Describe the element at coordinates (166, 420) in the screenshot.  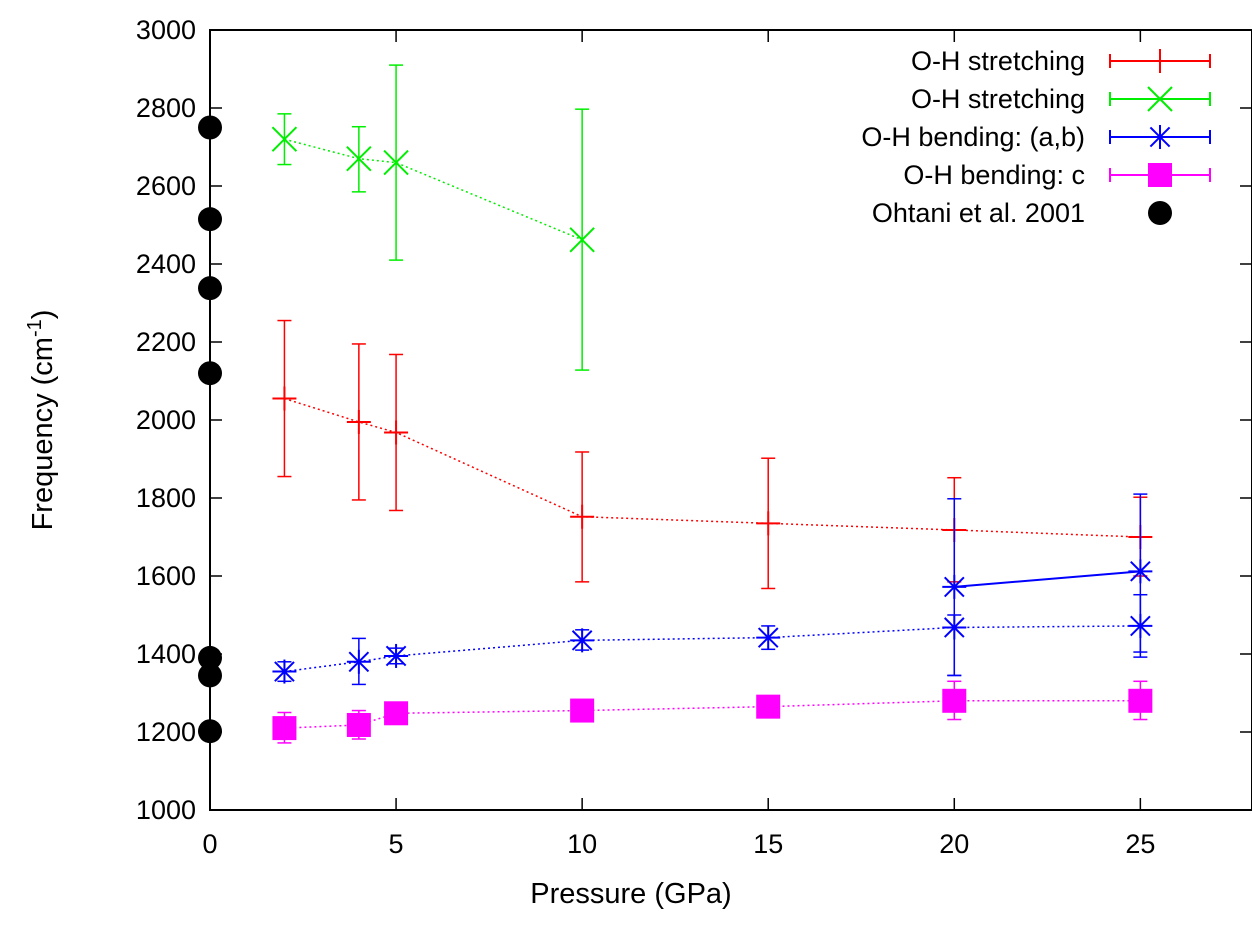
I see `y-tick-label: 2000` at that location.